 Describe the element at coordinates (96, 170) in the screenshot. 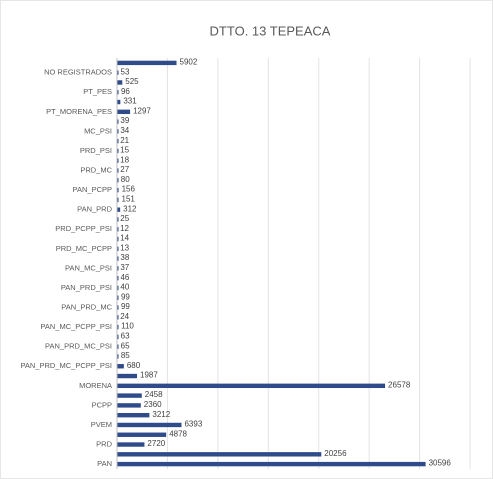

I see `y-tick-label: PRD_MC` at that location.